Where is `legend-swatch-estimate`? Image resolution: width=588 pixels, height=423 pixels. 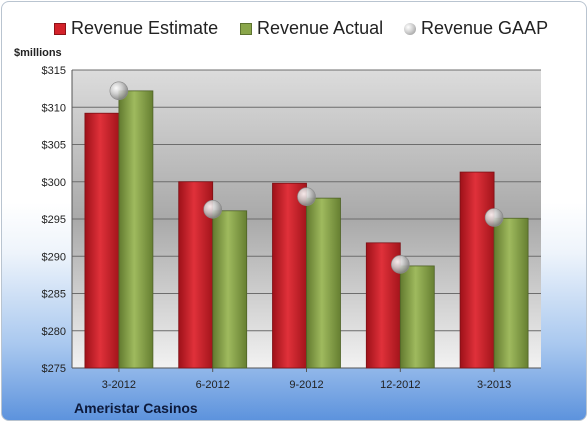 legend-swatch-estimate is located at coordinates (60, 28).